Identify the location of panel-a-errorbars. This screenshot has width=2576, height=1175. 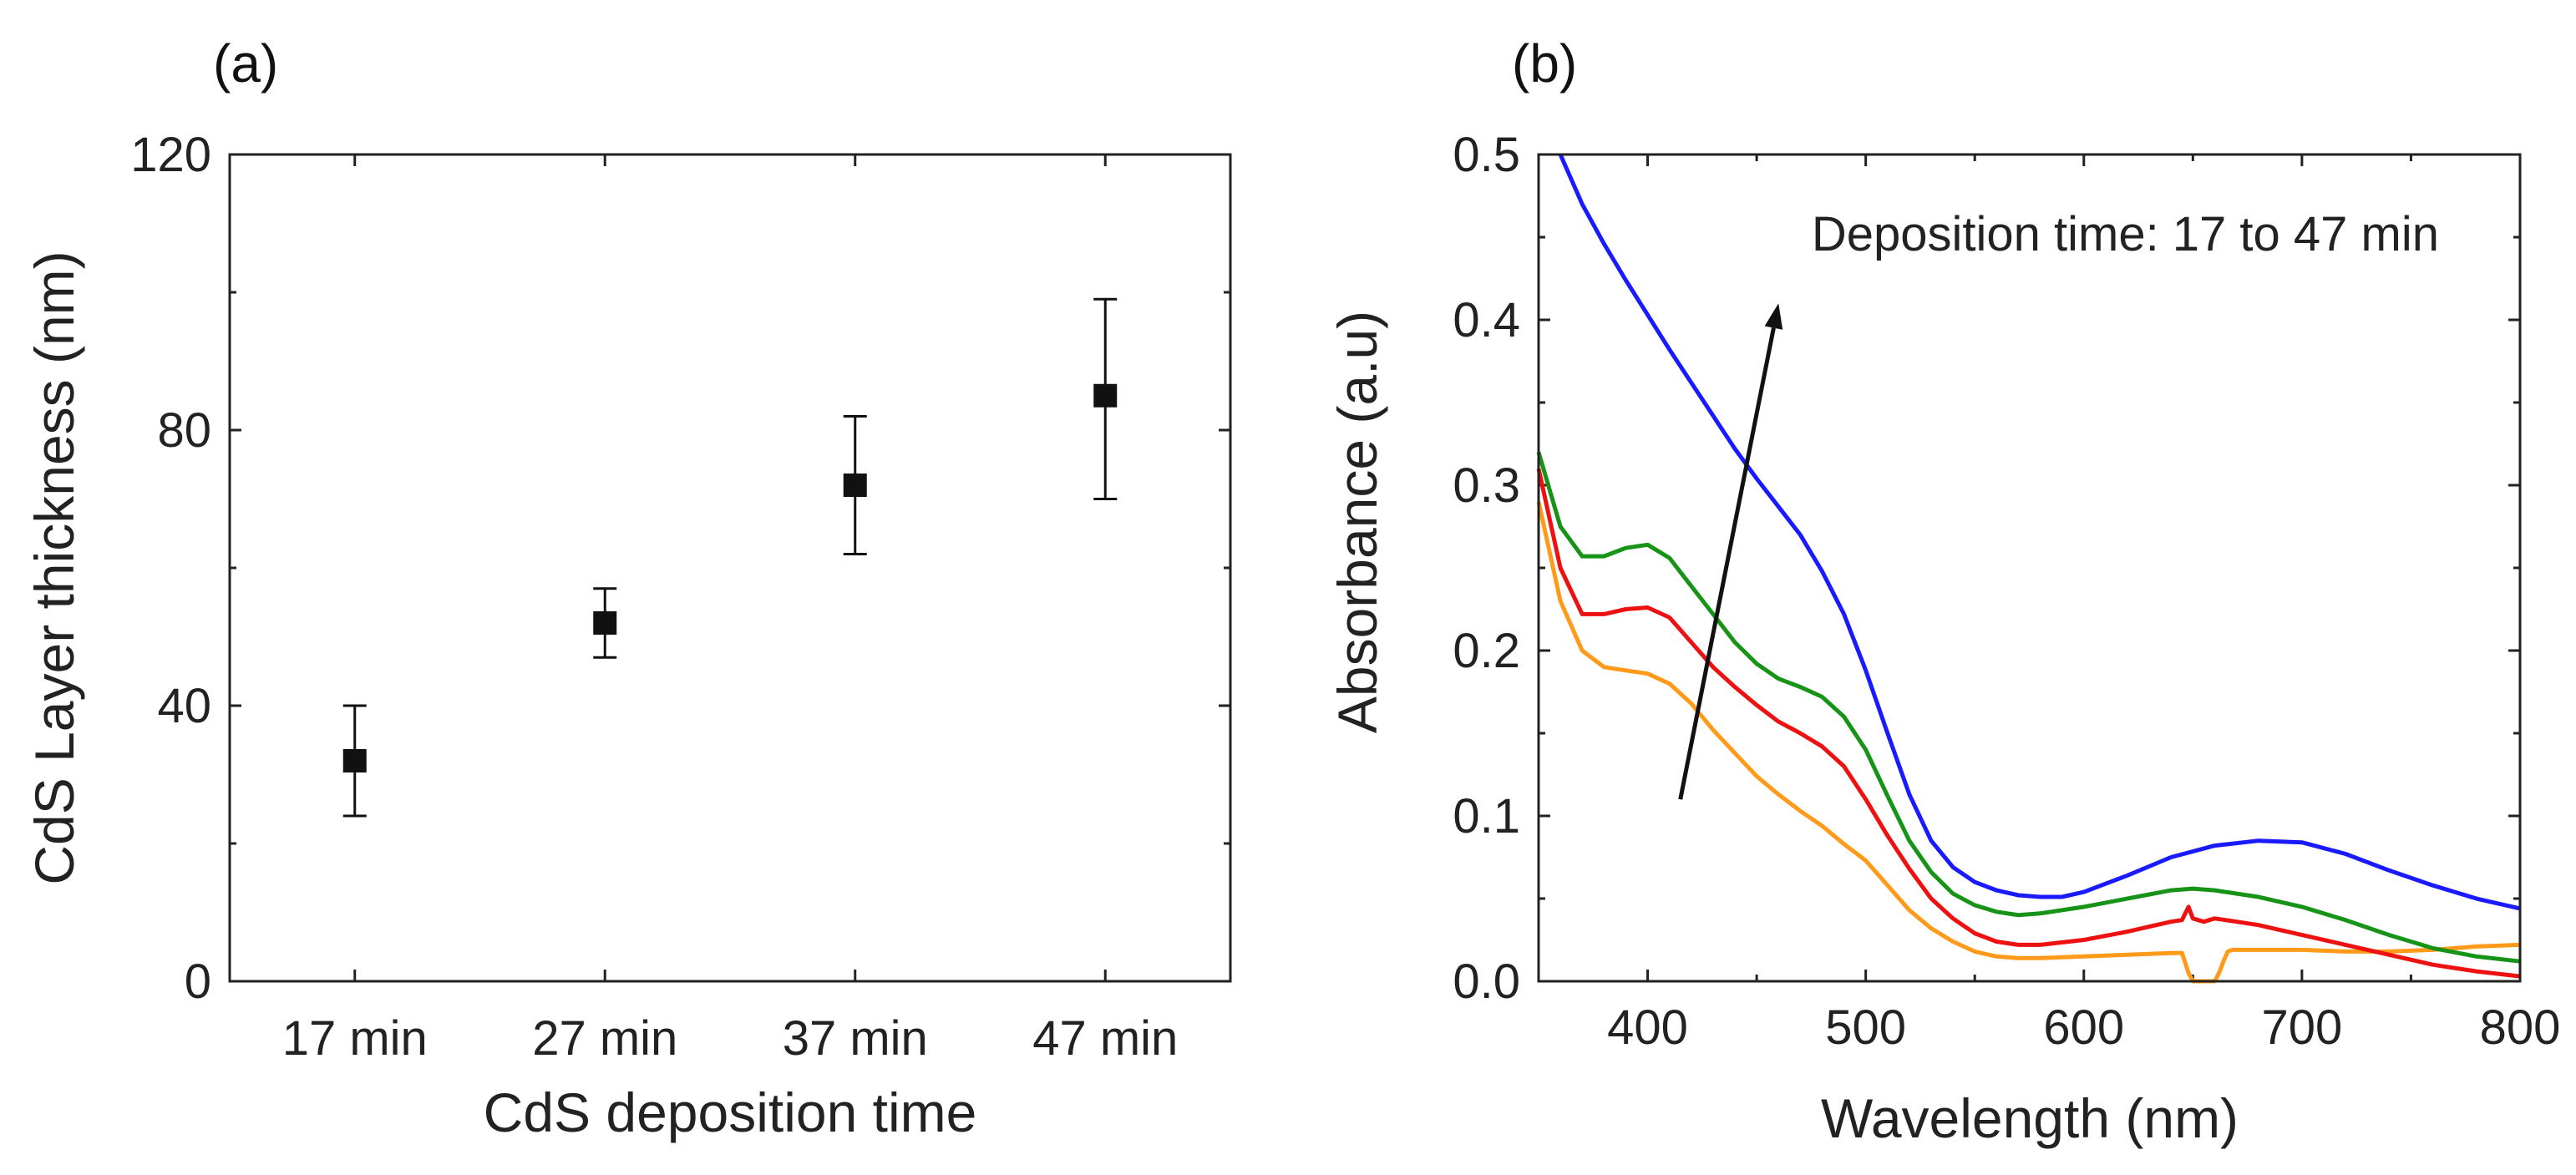
(730, 557).